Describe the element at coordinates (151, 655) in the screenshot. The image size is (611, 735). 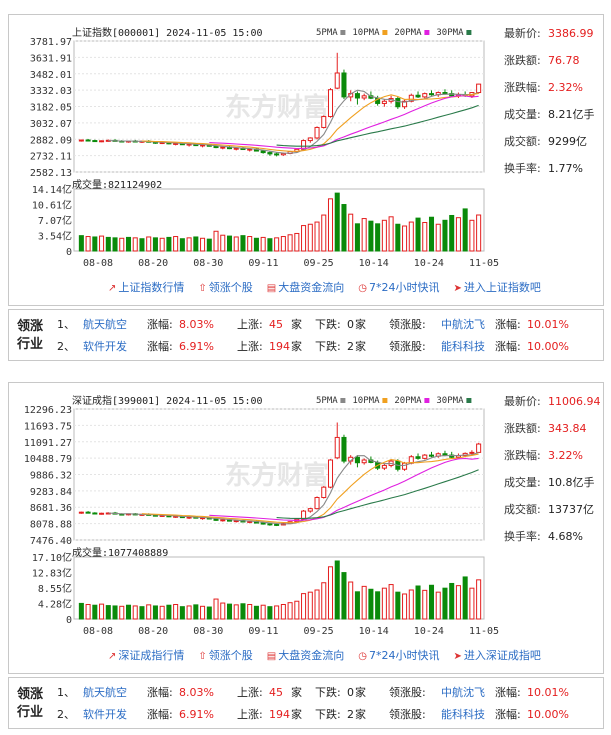
I see `link-label: 深证成指行情` at that location.